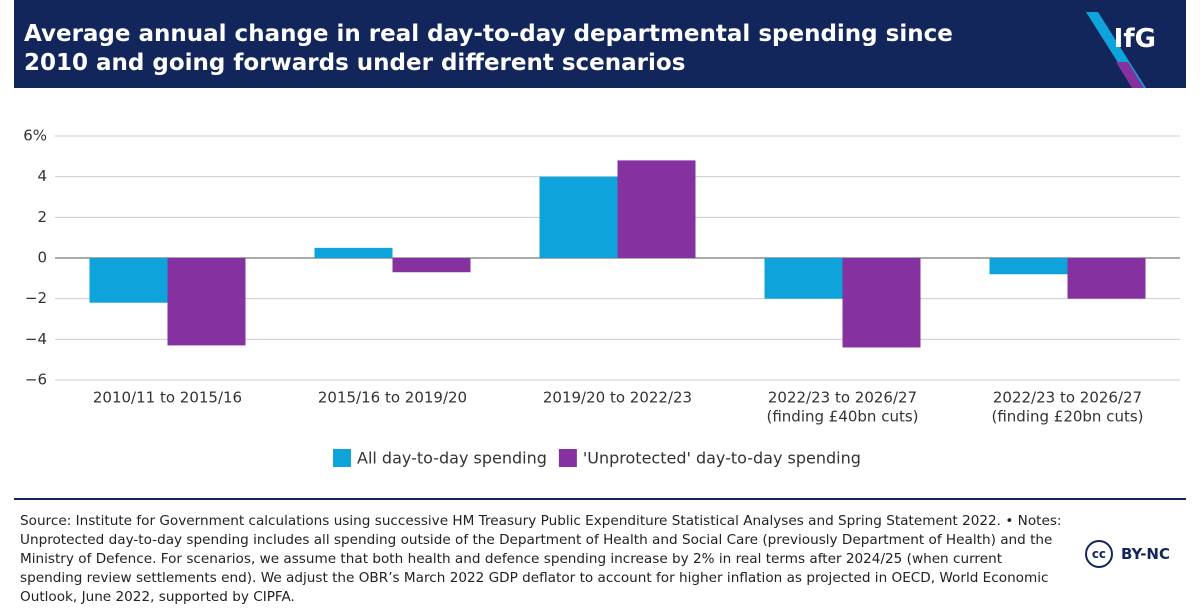 The height and width of the screenshot is (614, 1200). I want to click on license: cc BY-NC, so click(1127, 554).